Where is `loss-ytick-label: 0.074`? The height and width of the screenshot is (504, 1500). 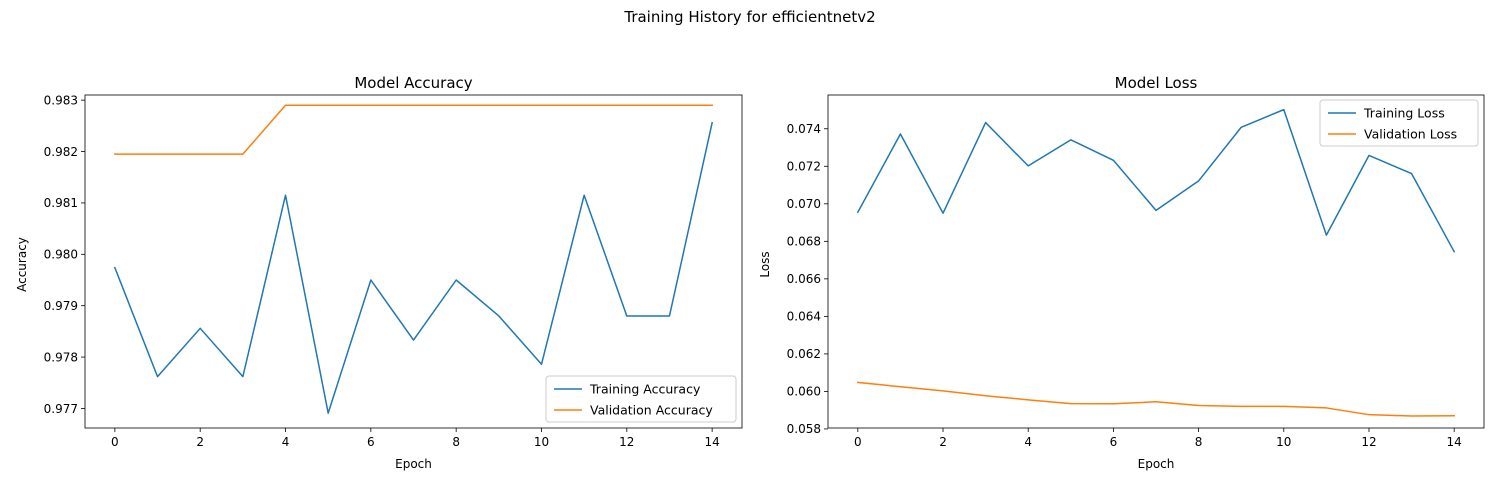
loss-ytick-label: 0.074 is located at coordinates (804, 129).